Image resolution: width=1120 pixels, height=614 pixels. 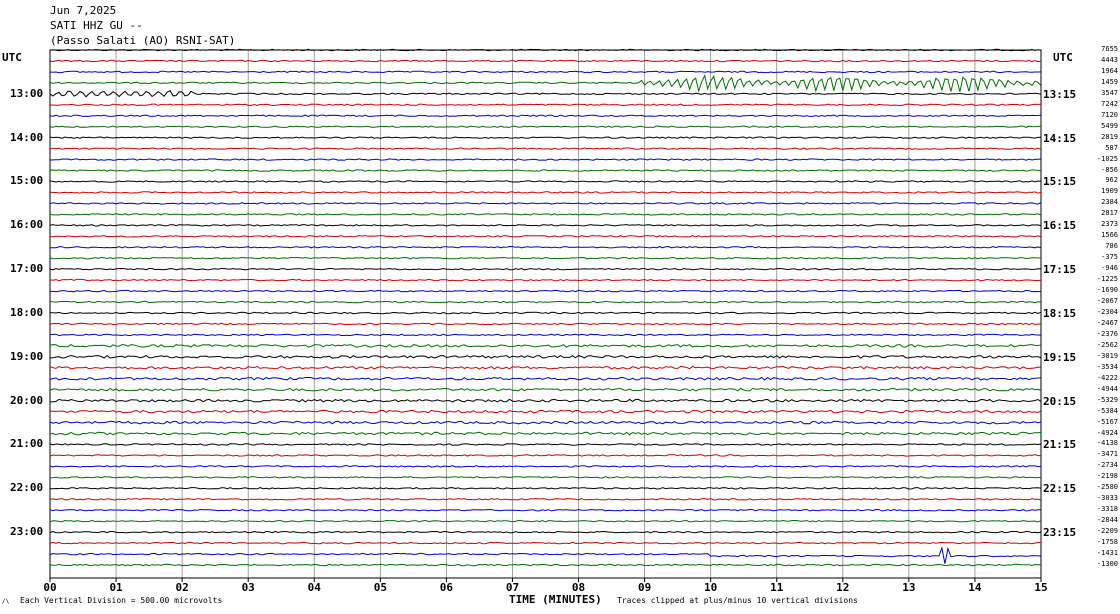 I want to click on trace-offset-6: 7120, so click(x=1109, y=114).